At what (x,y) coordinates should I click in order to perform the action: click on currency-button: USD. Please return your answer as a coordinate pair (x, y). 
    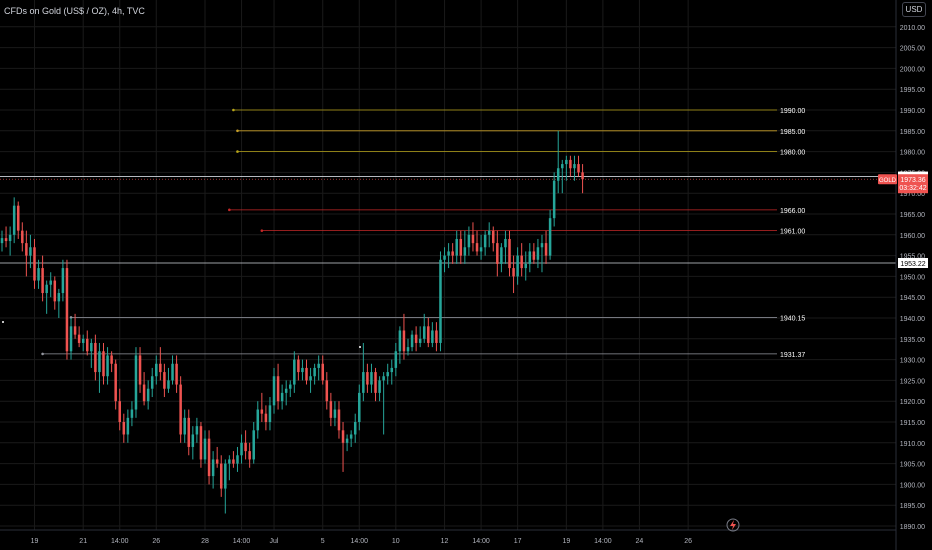
    Looking at the image, I should click on (914, 9).